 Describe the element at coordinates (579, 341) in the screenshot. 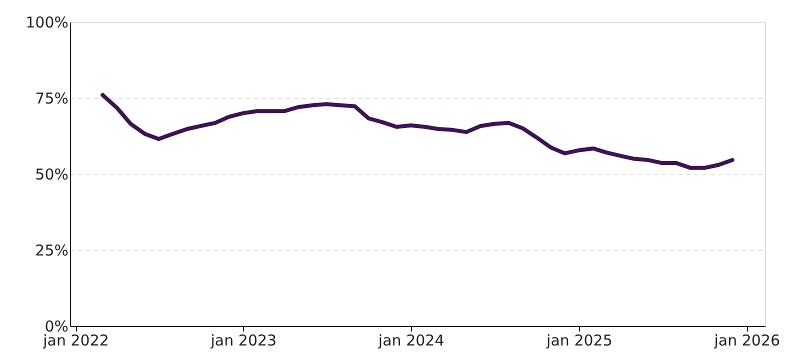

I see `x-tick-label: jan 2025` at that location.